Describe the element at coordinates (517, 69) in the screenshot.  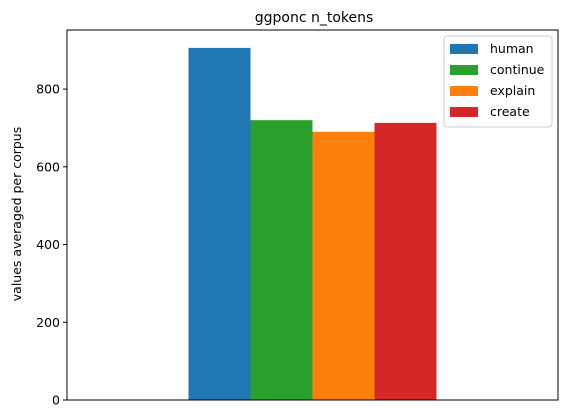
I see `legend-label-continue: continue` at that location.